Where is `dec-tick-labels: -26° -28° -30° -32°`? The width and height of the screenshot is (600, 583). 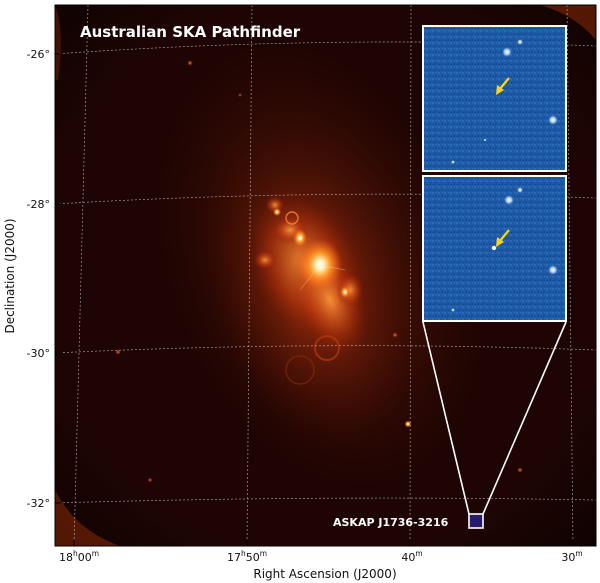
dec-tick-labels: -26° -28° -30° -32° is located at coordinates (38, 279).